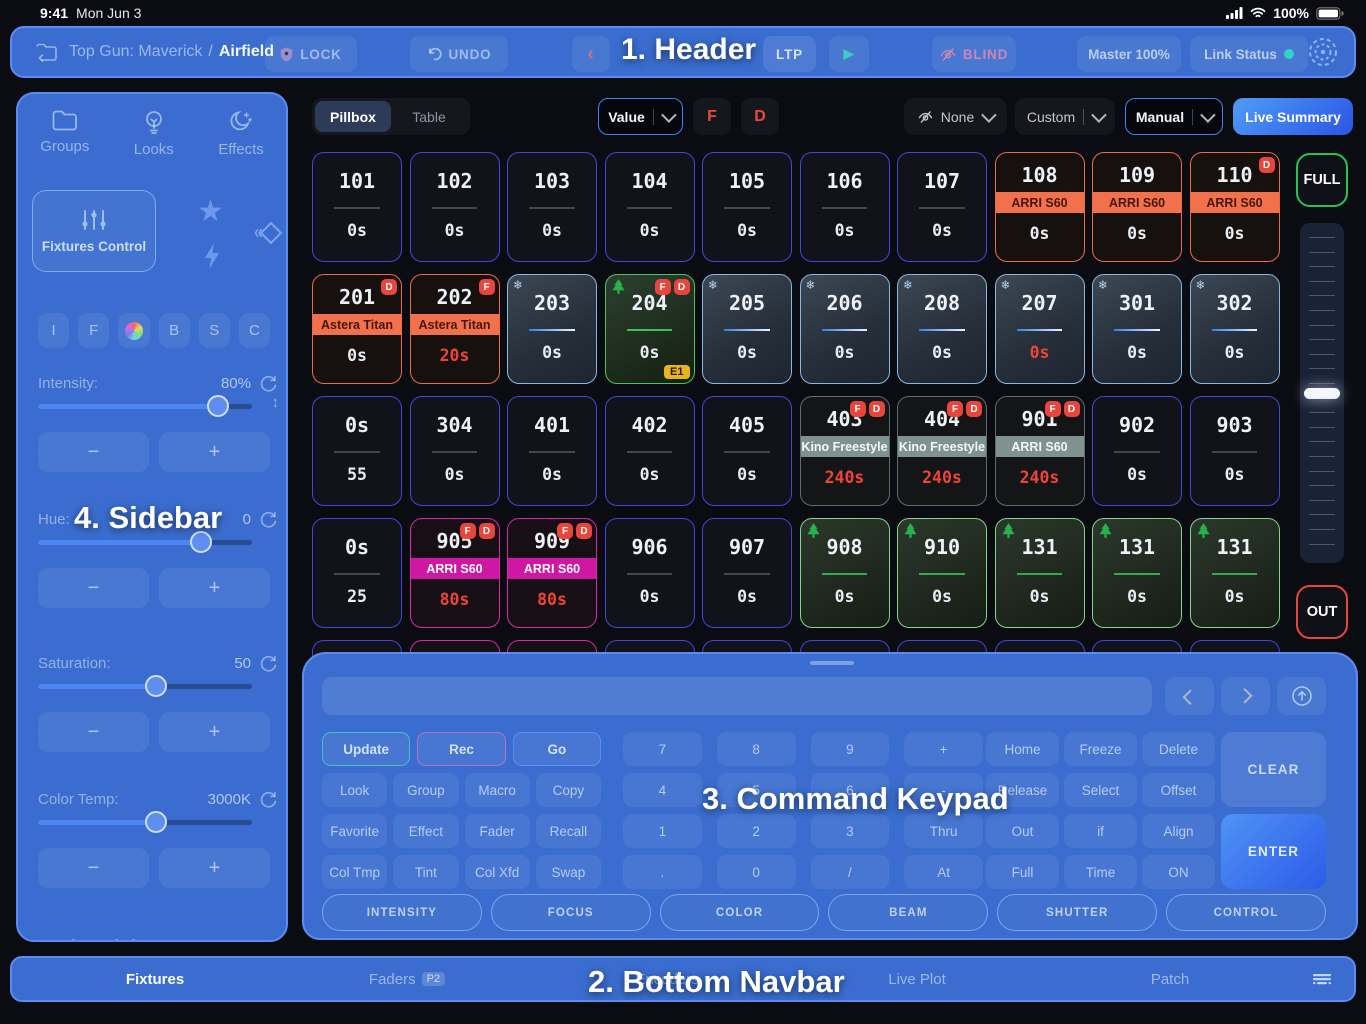  I want to click on intensity-slider-knob, so click(217, 406).